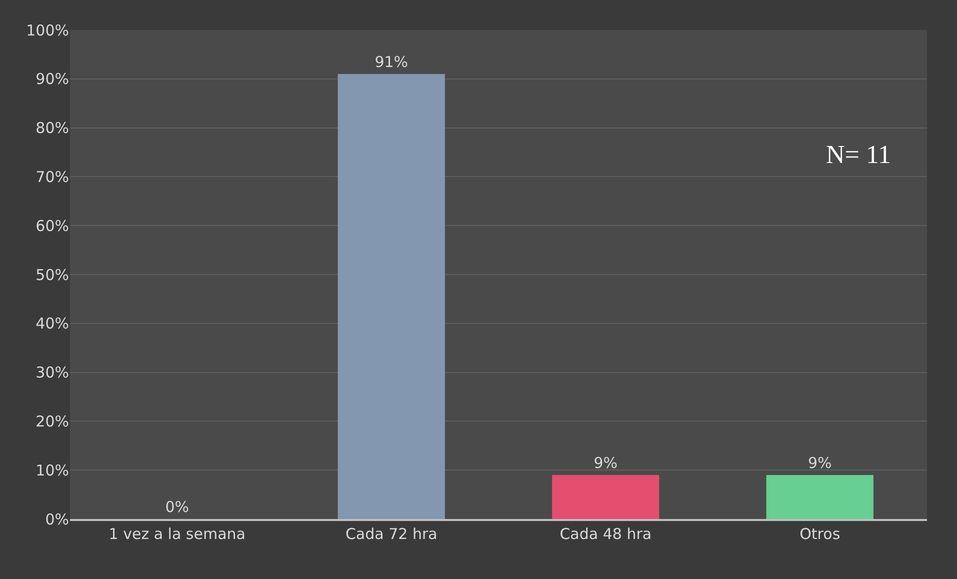 The image size is (957, 579). What do you see at coordinates (52, 470) in the screenshot?
I see `y-tick-label: 10%` at bounding box center [52, 470].